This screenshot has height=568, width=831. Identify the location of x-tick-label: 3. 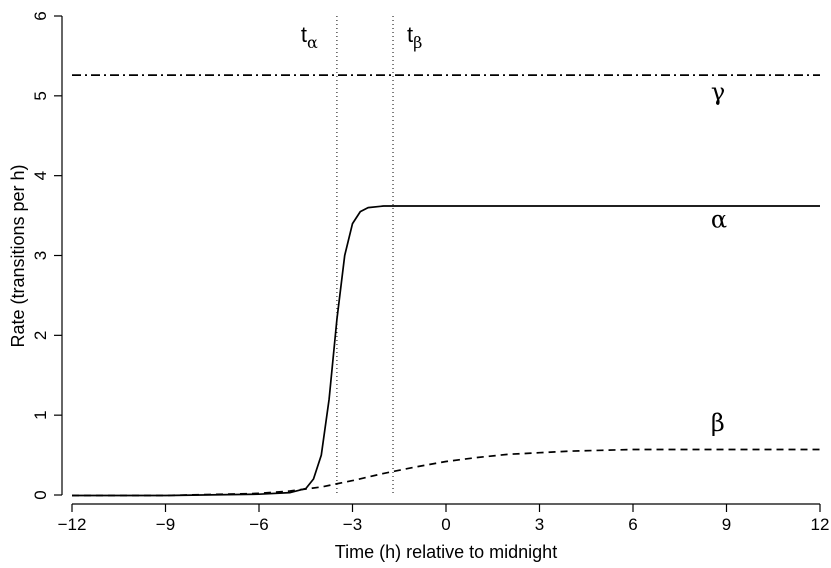
(539, 524).